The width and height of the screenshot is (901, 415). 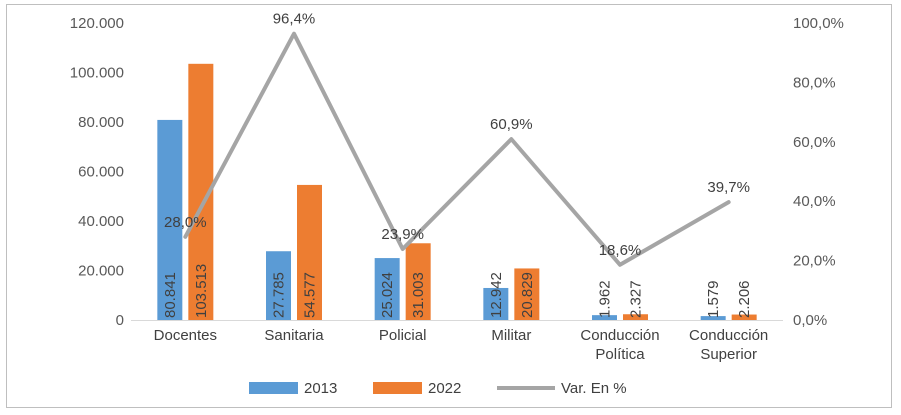 I want to click on left-axis-tick-label: 20.000, so click(x=101, y=271).